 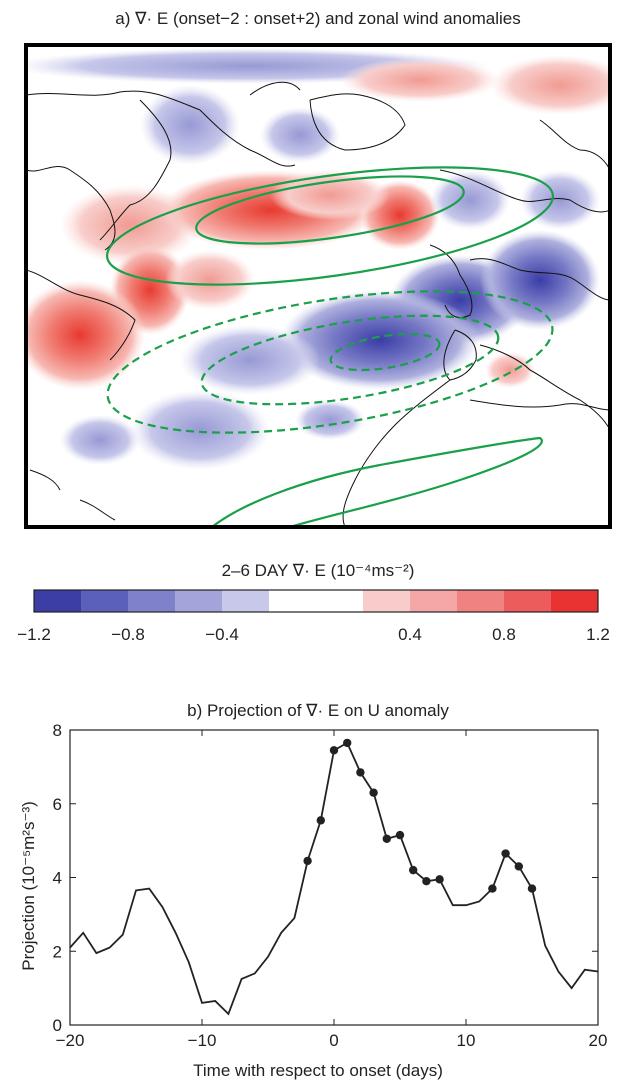 I want to click on colorbar: −1.2 −0.8 −0.4 0.4 0.8 1.2, so click(x=313, y=616).